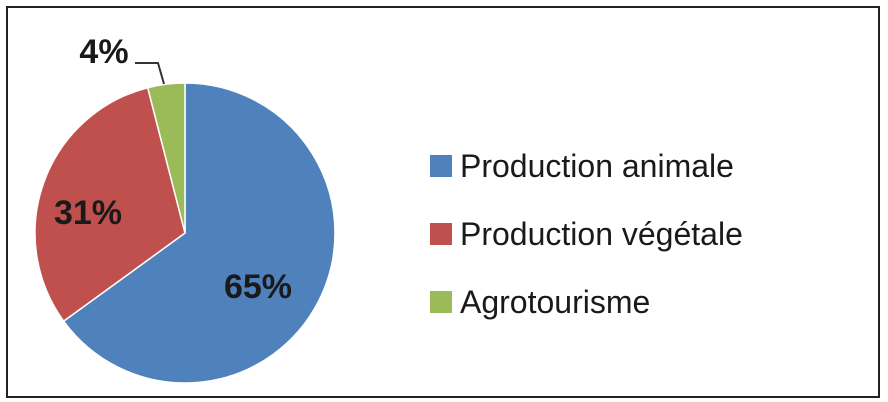 Image resolution: width=888 pixels, height=402 pixels. I want to click on legend-item-production-vegetale: Production végétale, so click(586, 234).